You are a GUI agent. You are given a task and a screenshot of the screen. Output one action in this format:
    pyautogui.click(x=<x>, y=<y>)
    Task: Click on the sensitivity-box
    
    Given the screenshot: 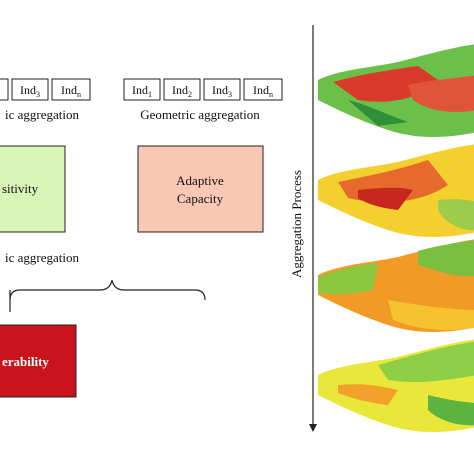 What is the action you would take?
    pyautogui.click(x=33, y=189)
    